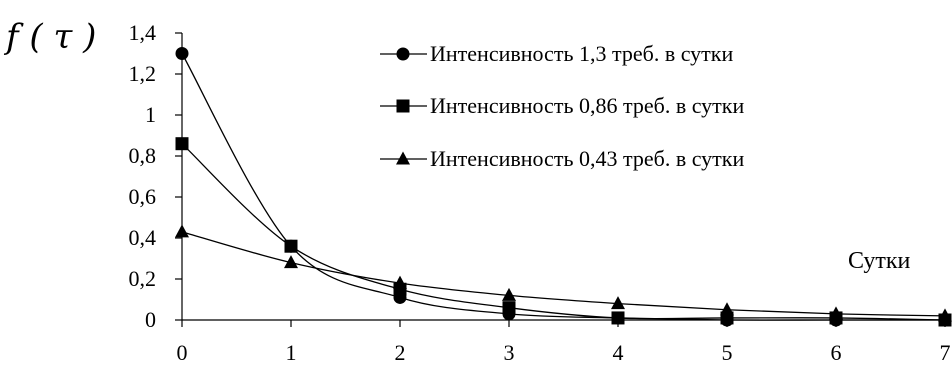 The height and width of the screenshot is (368, 952). Describe the element at coordinates (150, 114) in the screenshot. I see `y-tick-label: 1` at that location.